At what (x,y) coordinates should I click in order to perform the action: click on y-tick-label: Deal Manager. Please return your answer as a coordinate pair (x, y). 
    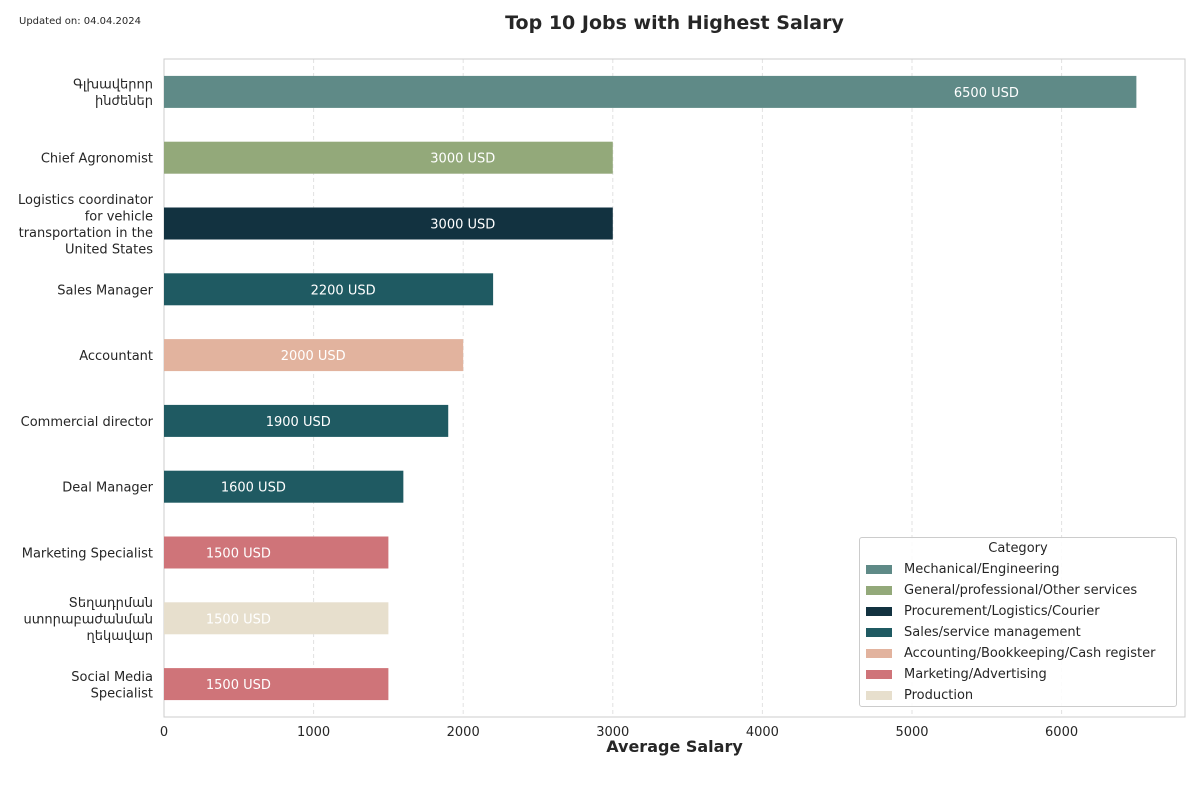
    Looking at the image, I should click on (107, 488).